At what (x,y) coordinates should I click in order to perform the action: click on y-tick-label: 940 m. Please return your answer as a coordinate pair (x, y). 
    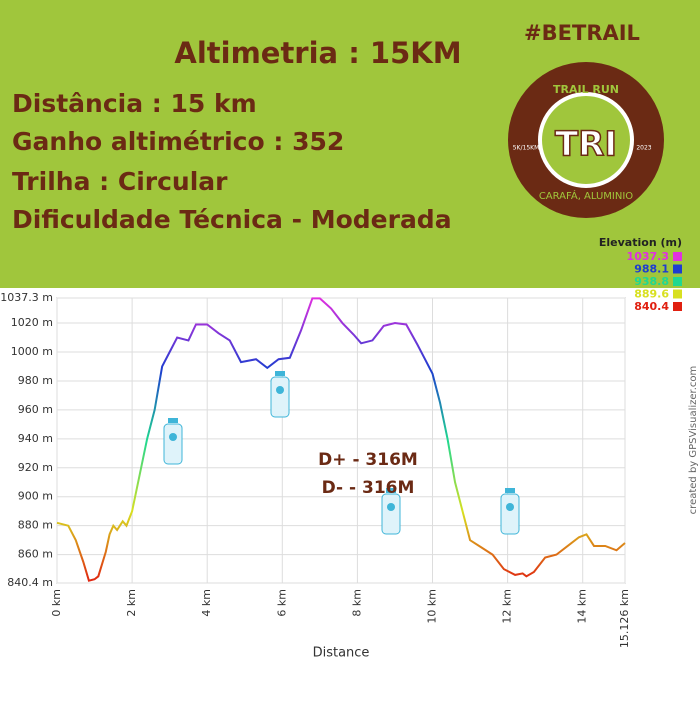
    Looking at the image, I should click on (35, 438).